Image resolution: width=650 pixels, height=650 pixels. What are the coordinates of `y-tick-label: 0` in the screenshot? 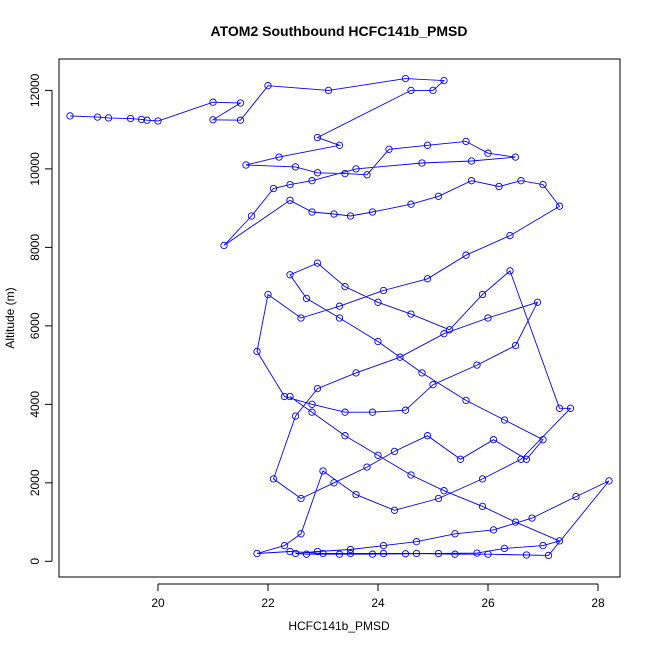 It's located at (35, 561).